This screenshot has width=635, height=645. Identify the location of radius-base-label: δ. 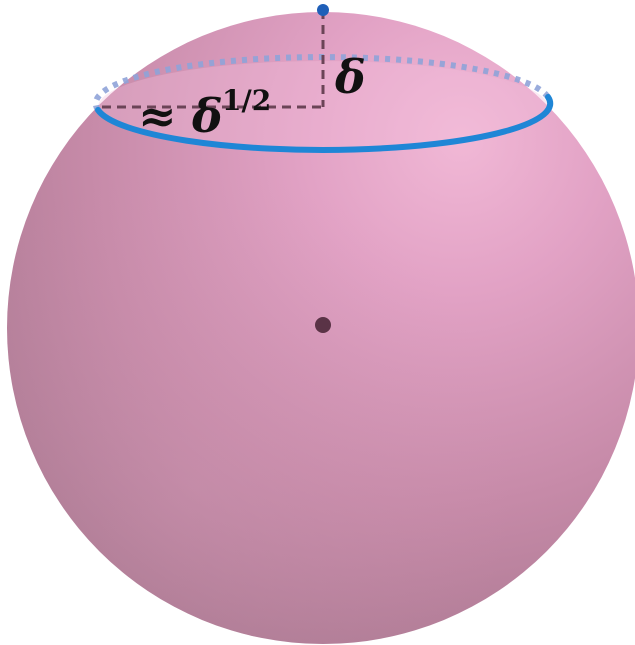
(207, 116).